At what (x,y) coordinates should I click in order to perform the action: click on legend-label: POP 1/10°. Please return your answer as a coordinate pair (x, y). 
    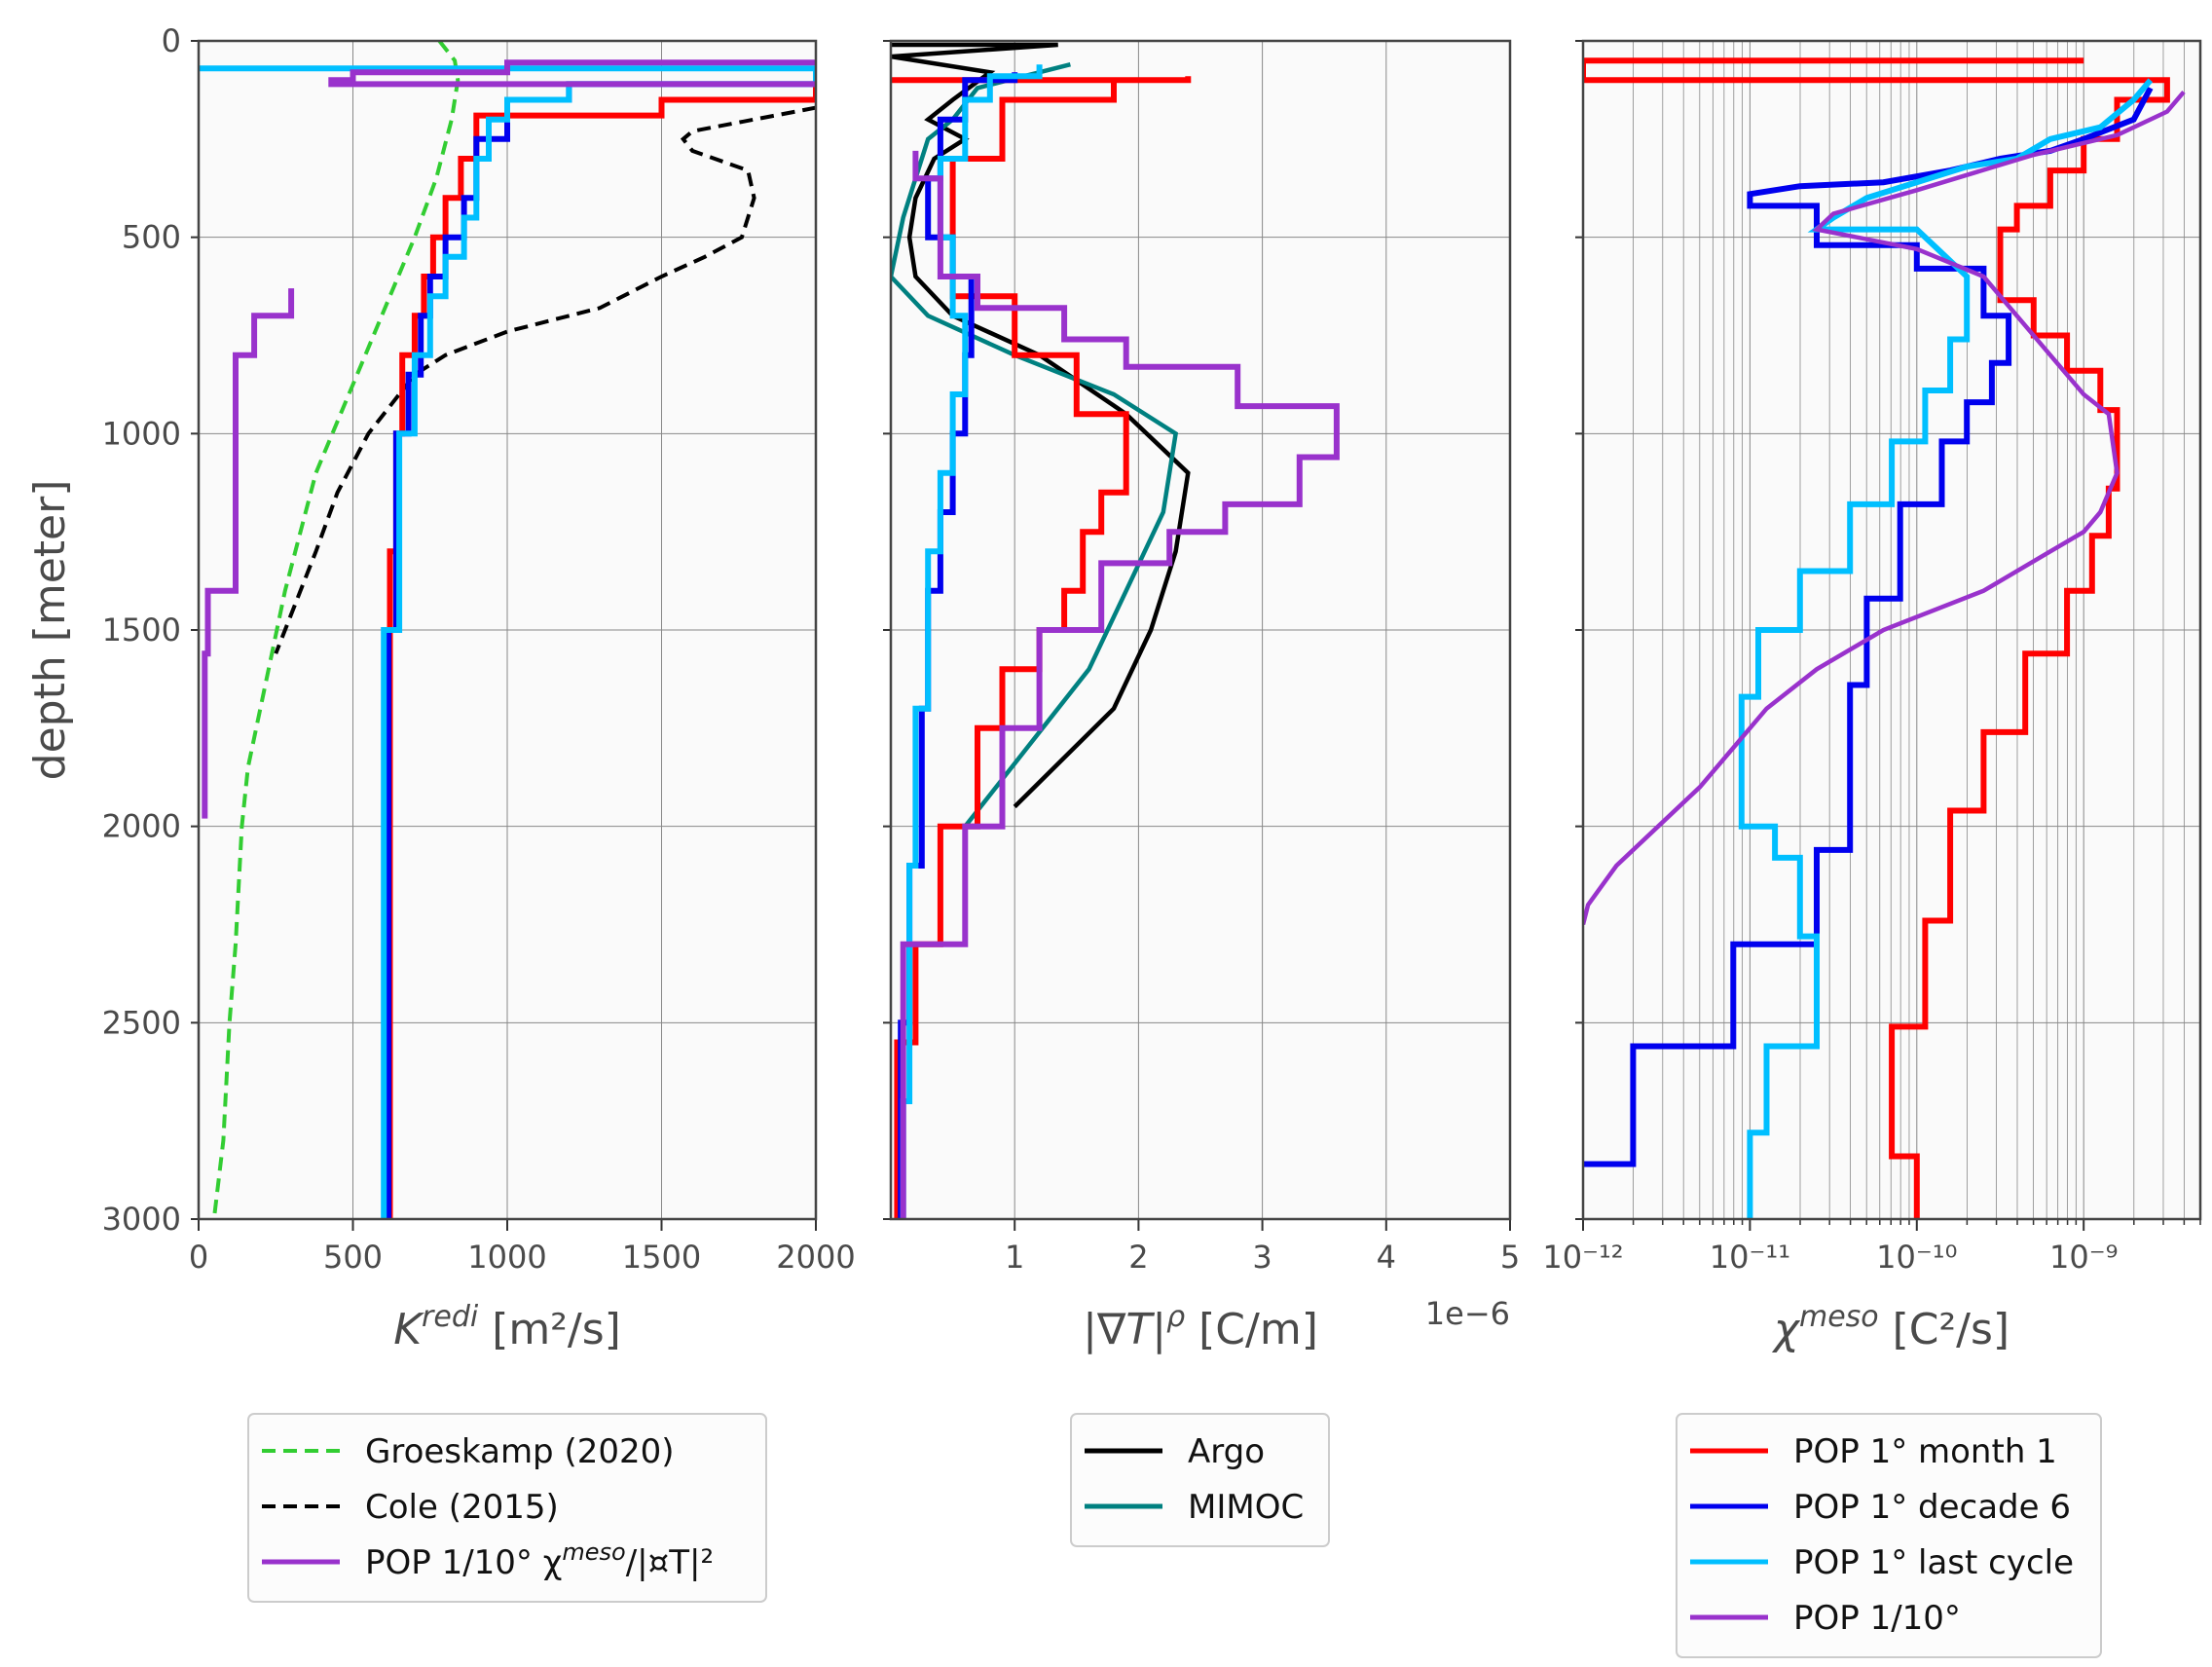
    Looking at the image, I should click on (1877, 1619).